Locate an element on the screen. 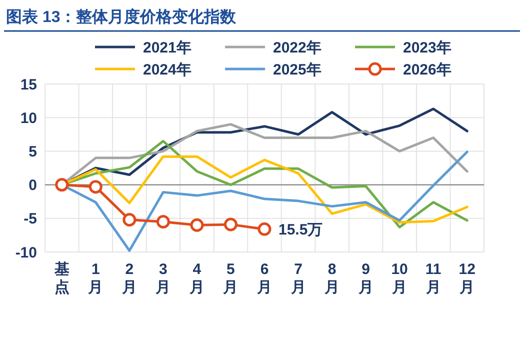  legend-label: 2021年 is located at coordinates (167, 47).